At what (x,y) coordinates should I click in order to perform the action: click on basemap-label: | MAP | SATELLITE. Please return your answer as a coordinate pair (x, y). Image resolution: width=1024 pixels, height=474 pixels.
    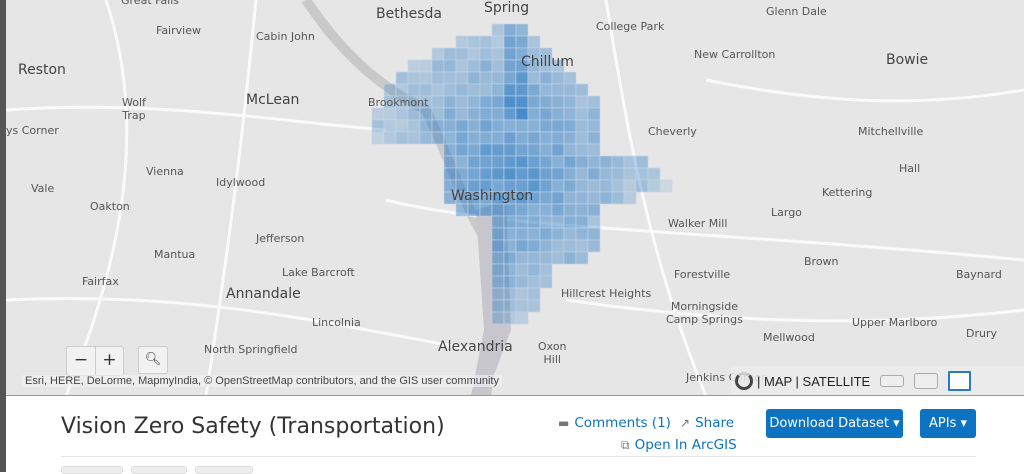
    Looking at the image, I should click on (814, 381).